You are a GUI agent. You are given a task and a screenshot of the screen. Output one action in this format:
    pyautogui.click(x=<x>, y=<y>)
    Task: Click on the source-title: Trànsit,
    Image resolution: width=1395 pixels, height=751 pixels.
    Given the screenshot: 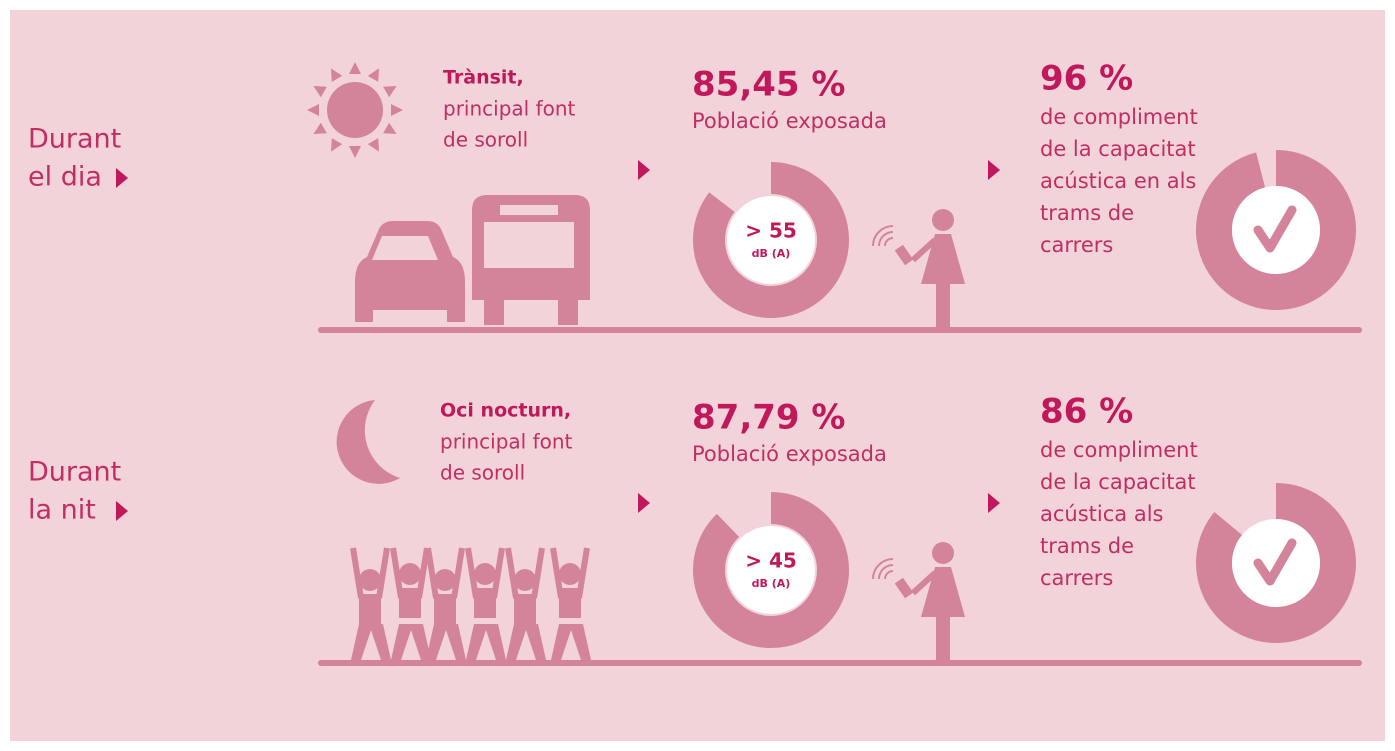 What is the action you would take?
    pyautogui.click(x=483, y=78)
    